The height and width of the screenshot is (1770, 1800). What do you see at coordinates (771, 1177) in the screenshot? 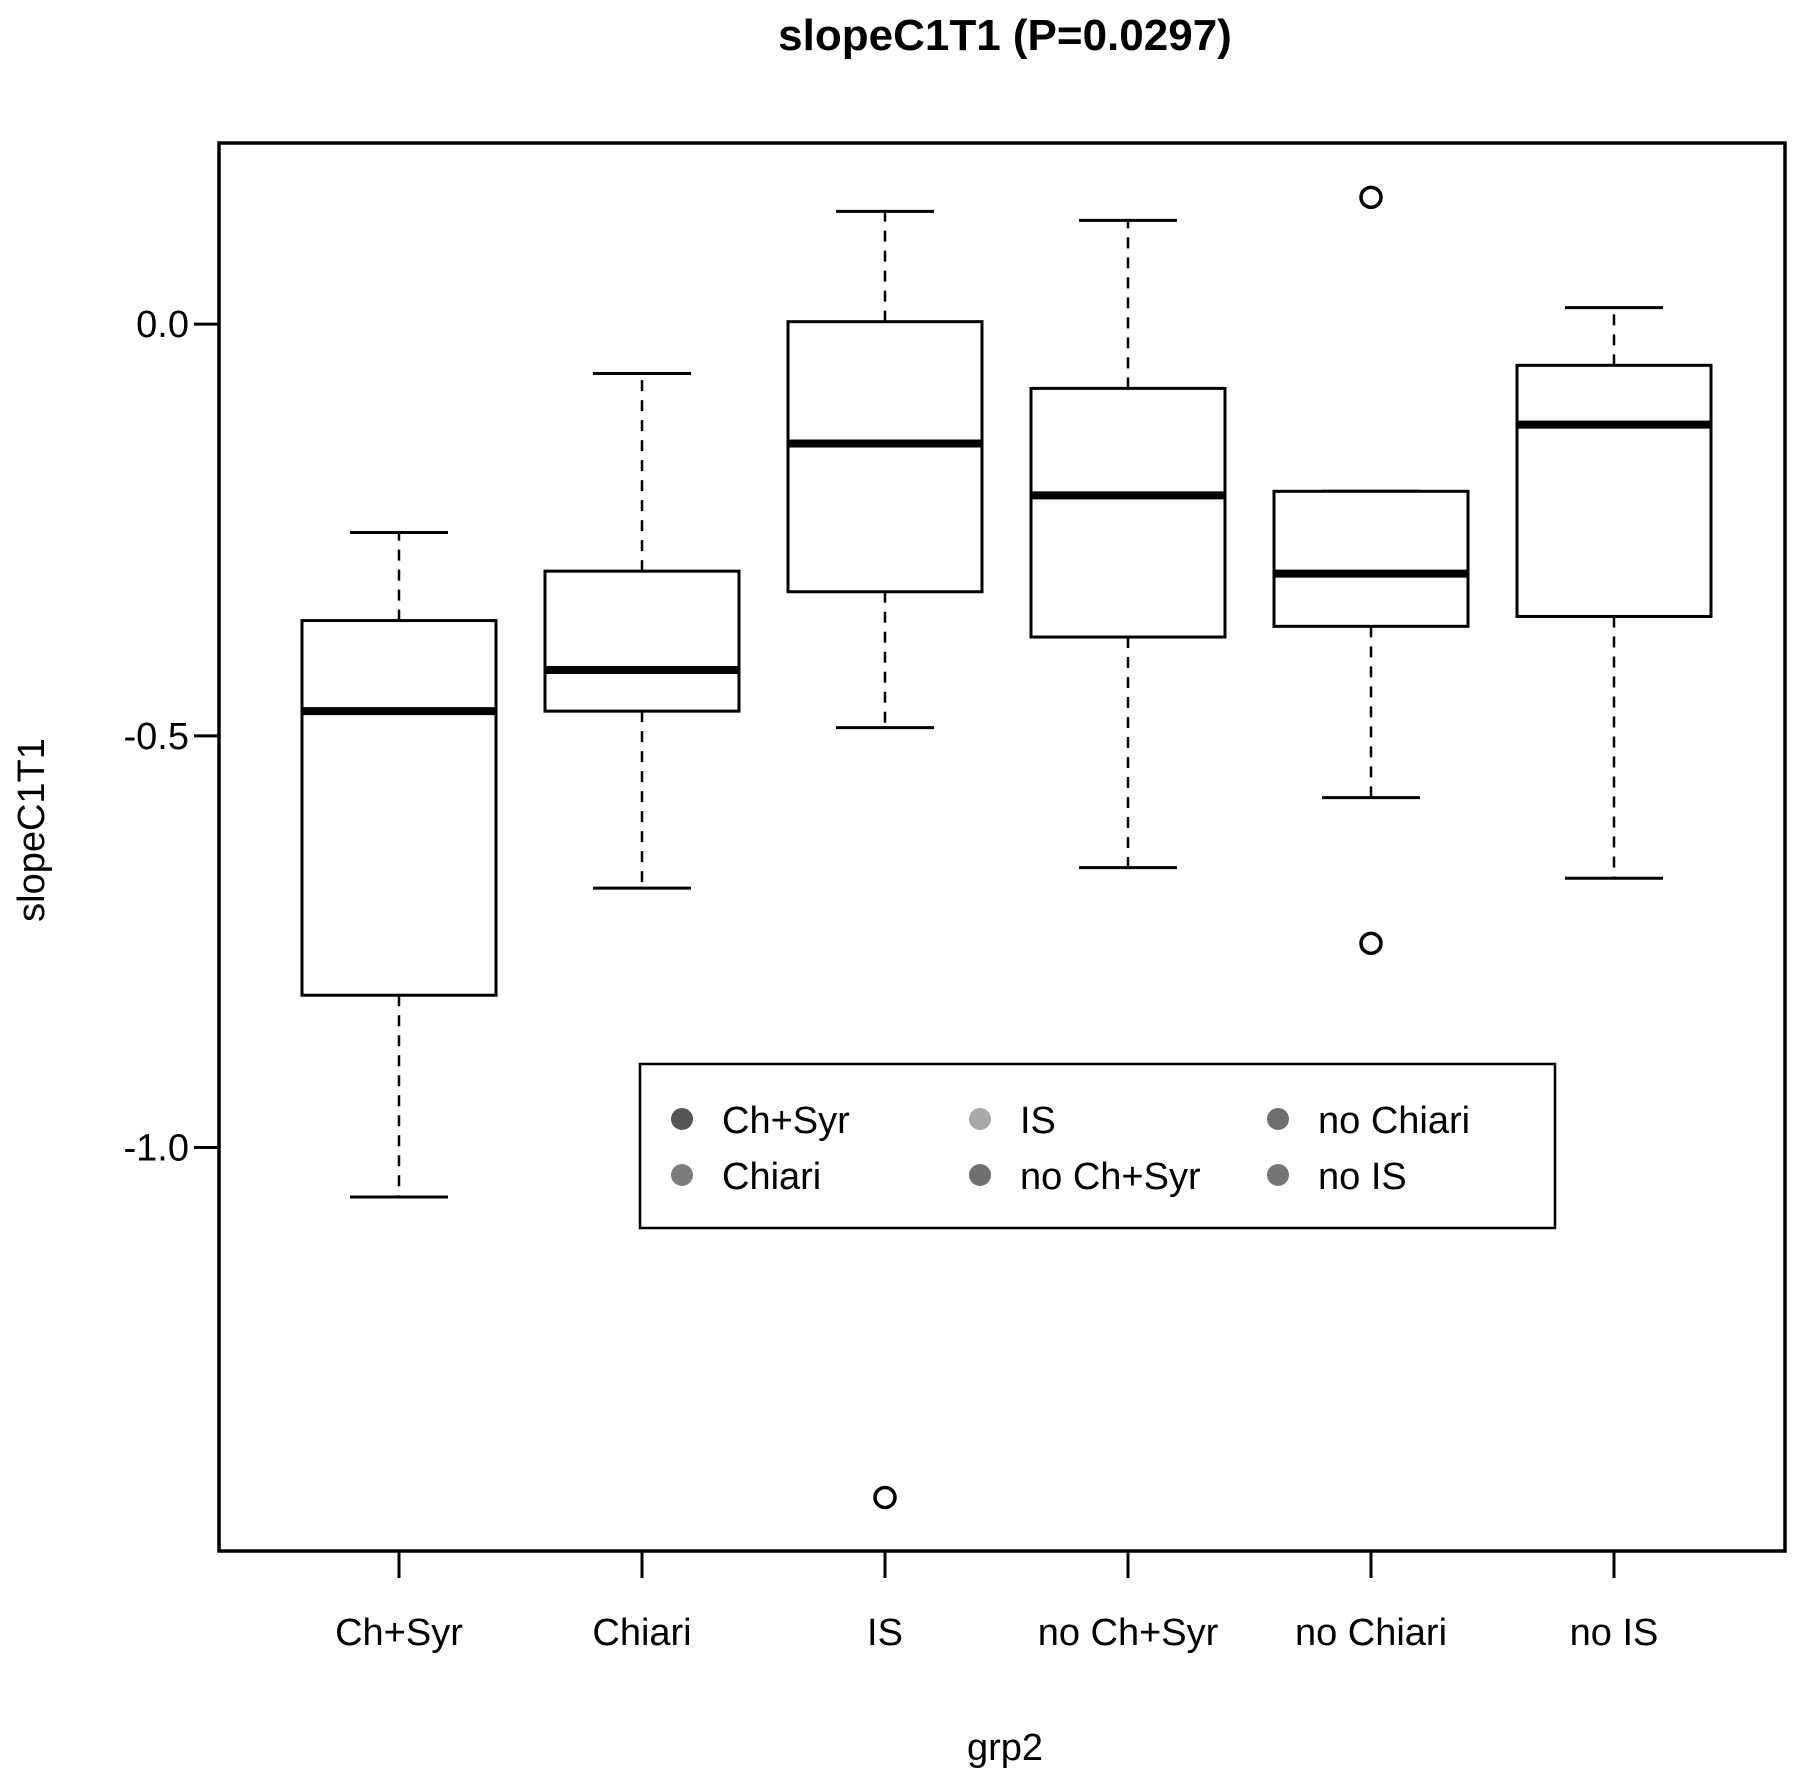
I see `legend-label: Chiari` at bounding box center [771, 1177].